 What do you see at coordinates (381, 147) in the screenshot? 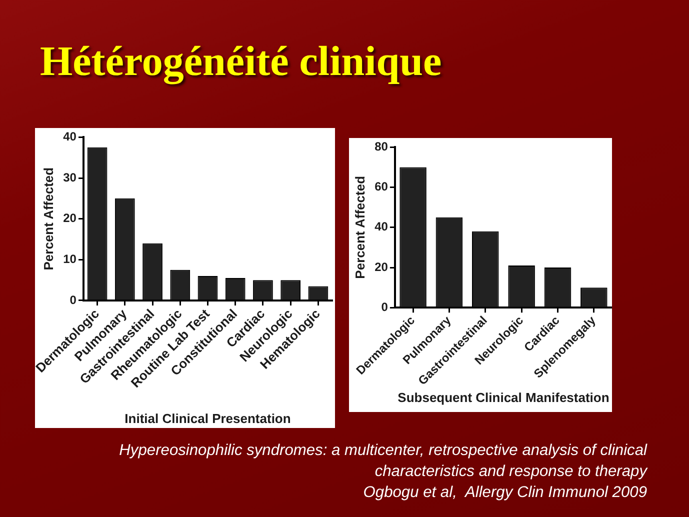
I see `y-tick-label: 80` at bounding box center [381, 147].